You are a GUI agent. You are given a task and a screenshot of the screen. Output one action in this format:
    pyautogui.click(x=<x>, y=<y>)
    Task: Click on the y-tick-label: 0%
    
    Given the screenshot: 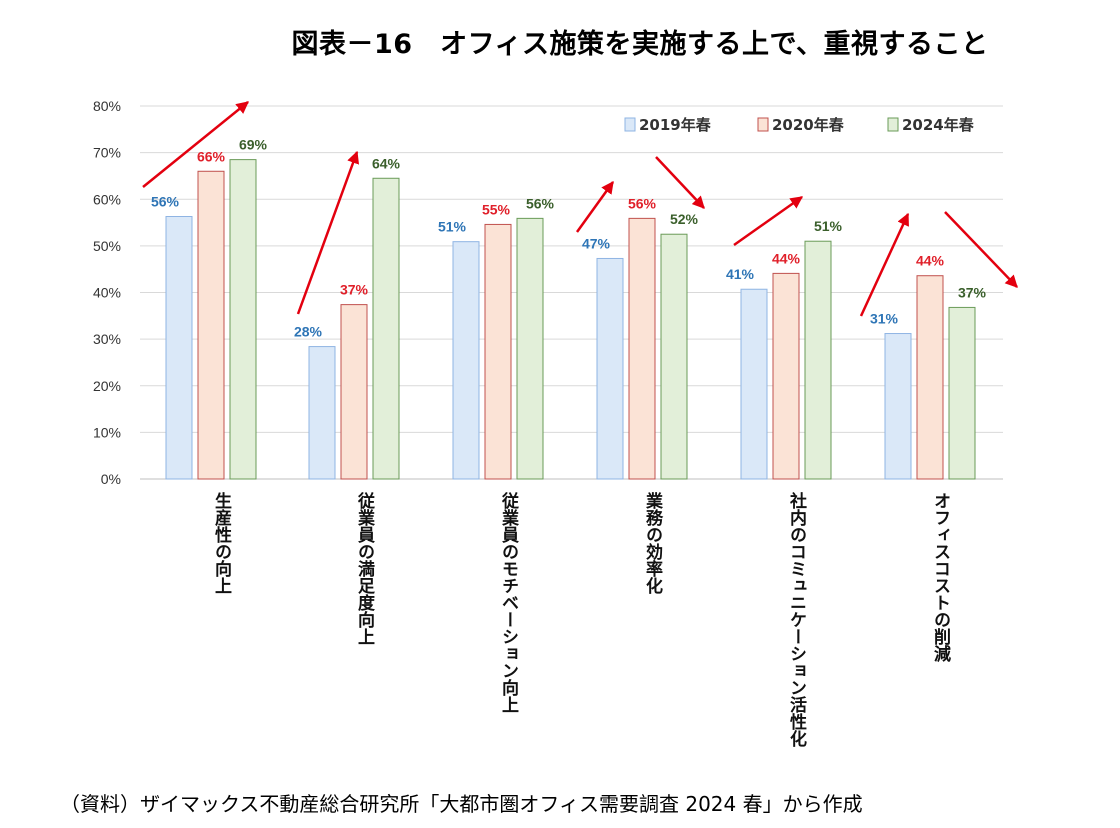 What is the action you would take?
    pyautogui.click(x=111, y=479)
    